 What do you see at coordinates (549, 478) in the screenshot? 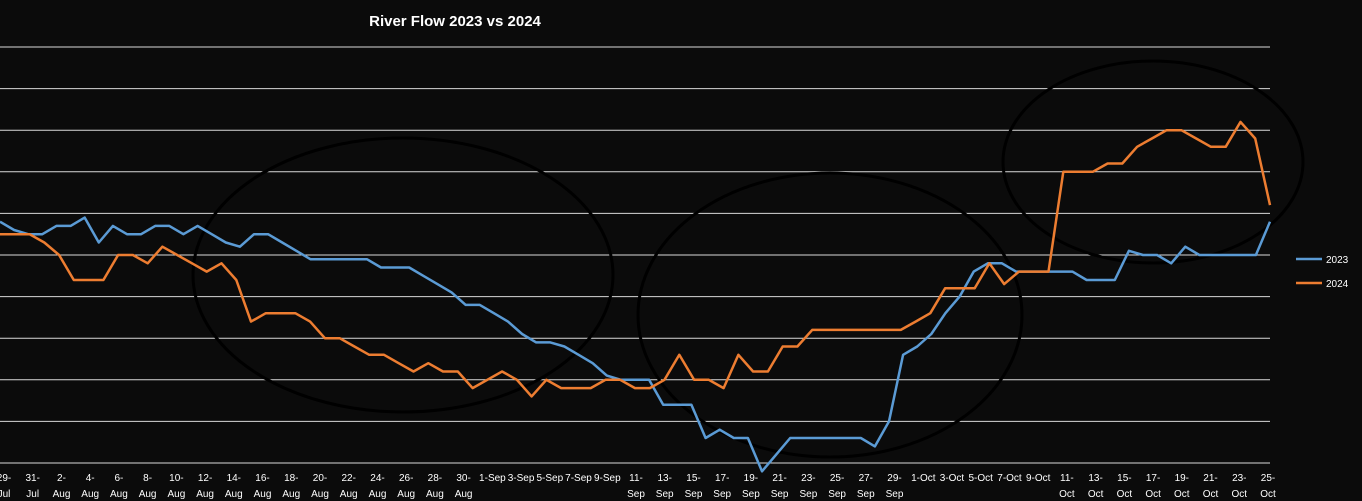
I see `x-tick-label: 5-Sep` at bounding box center [549, 478].